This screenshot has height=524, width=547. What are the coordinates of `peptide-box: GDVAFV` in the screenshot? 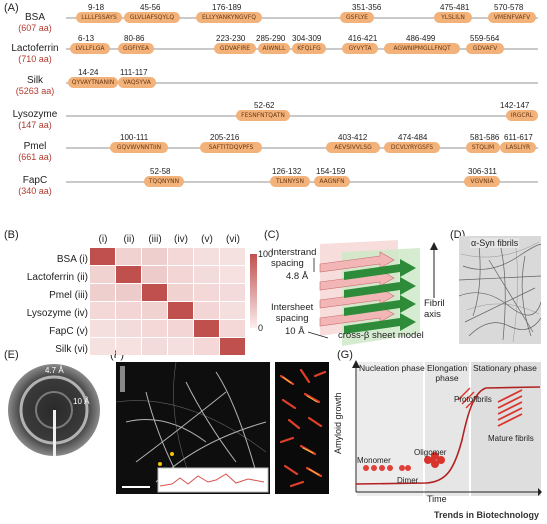 It's located at (485, 48).